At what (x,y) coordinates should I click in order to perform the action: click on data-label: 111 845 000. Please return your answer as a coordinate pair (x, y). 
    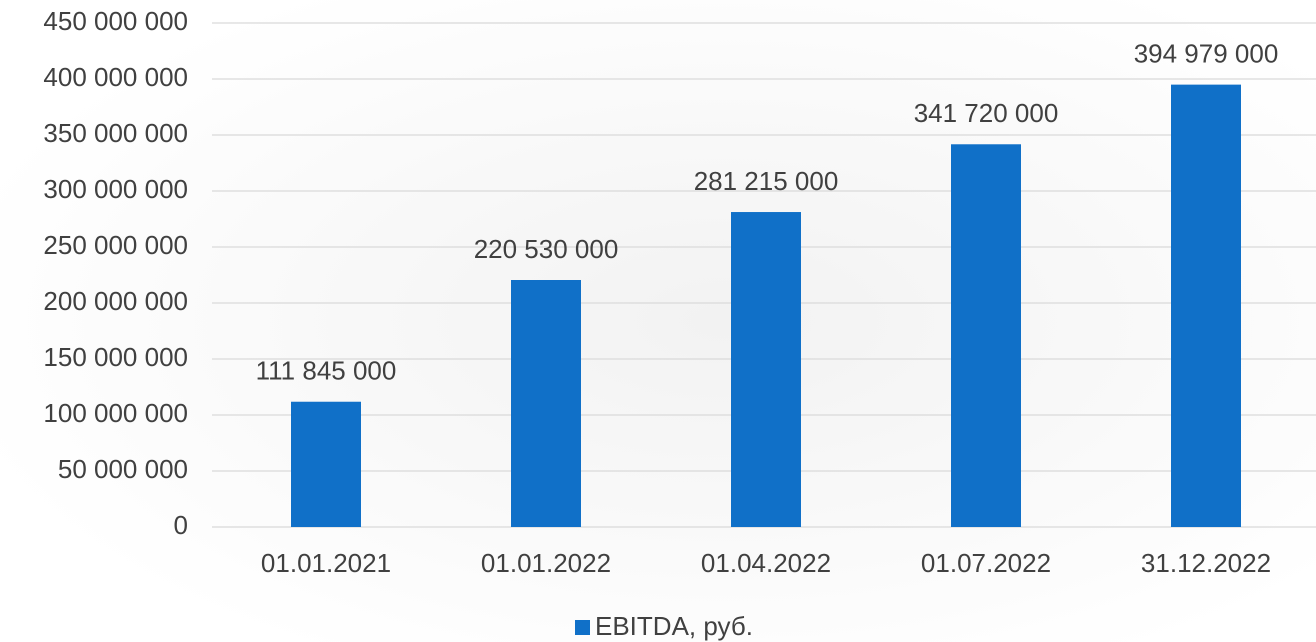
    Looking at the image, I should click on (326, 371).